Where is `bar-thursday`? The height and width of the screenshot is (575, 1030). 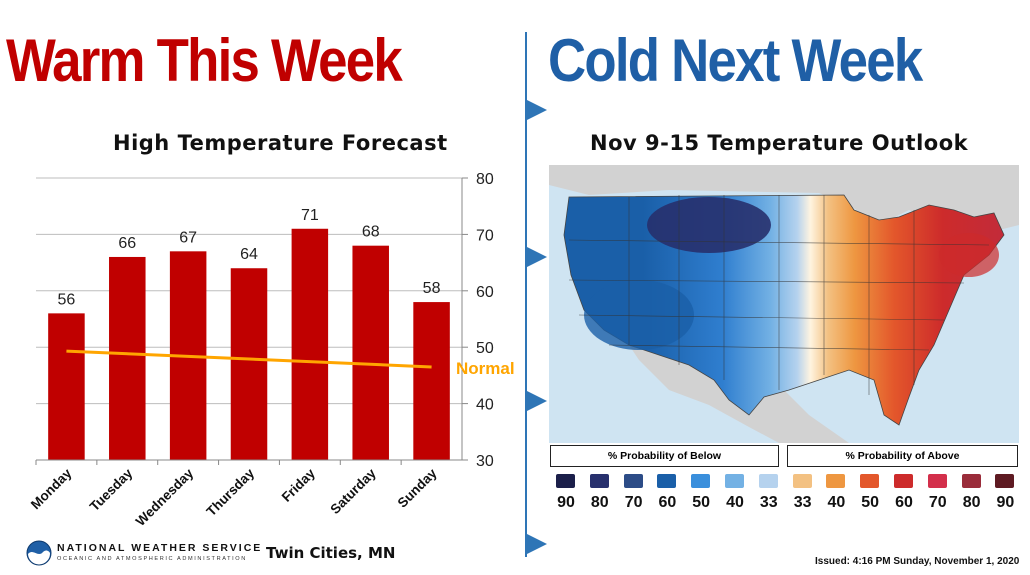
bar-thursday is located at coordinates (249, 364).